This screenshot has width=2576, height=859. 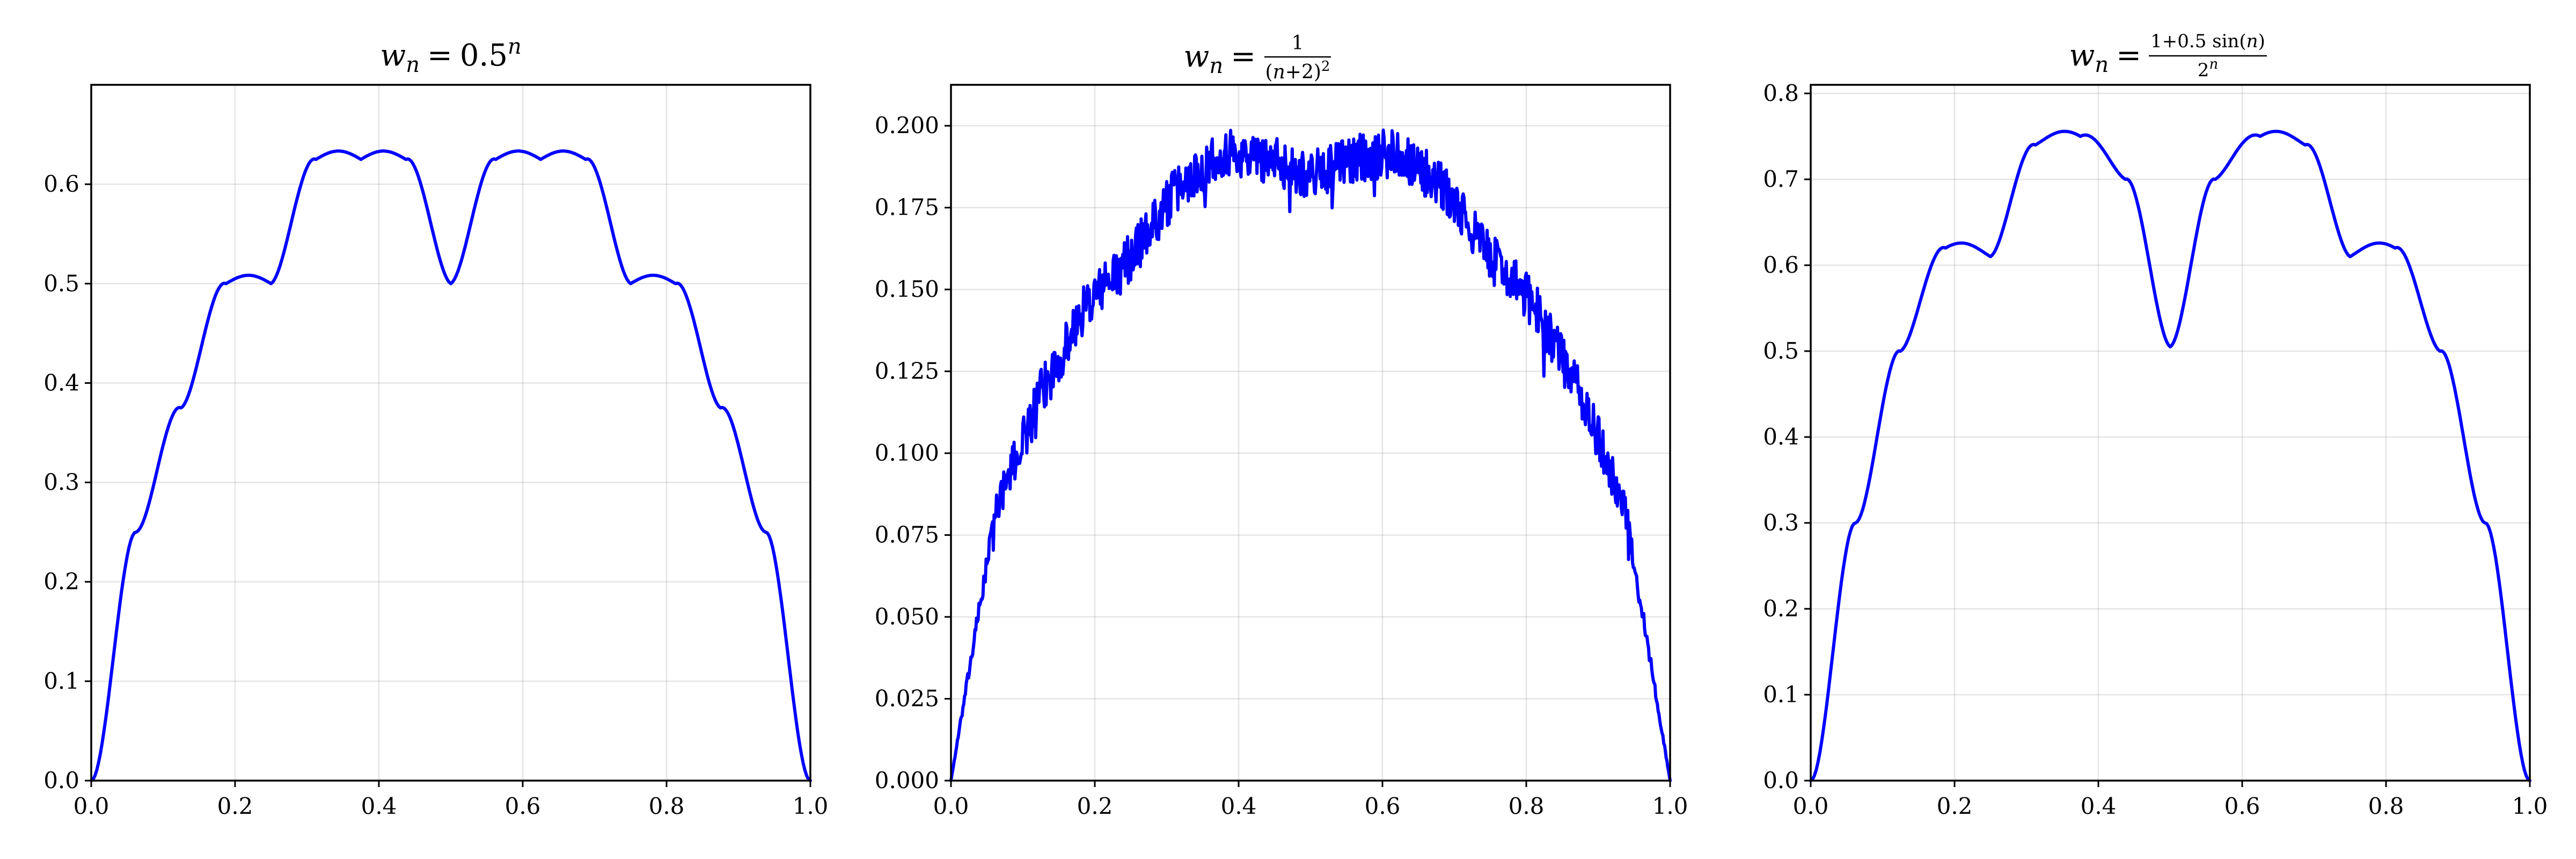 I want to click on y-tick-labels: 0.0 0.1 0.2 0.3 0.4 0.5 0.6, so click(x=61, y=482).